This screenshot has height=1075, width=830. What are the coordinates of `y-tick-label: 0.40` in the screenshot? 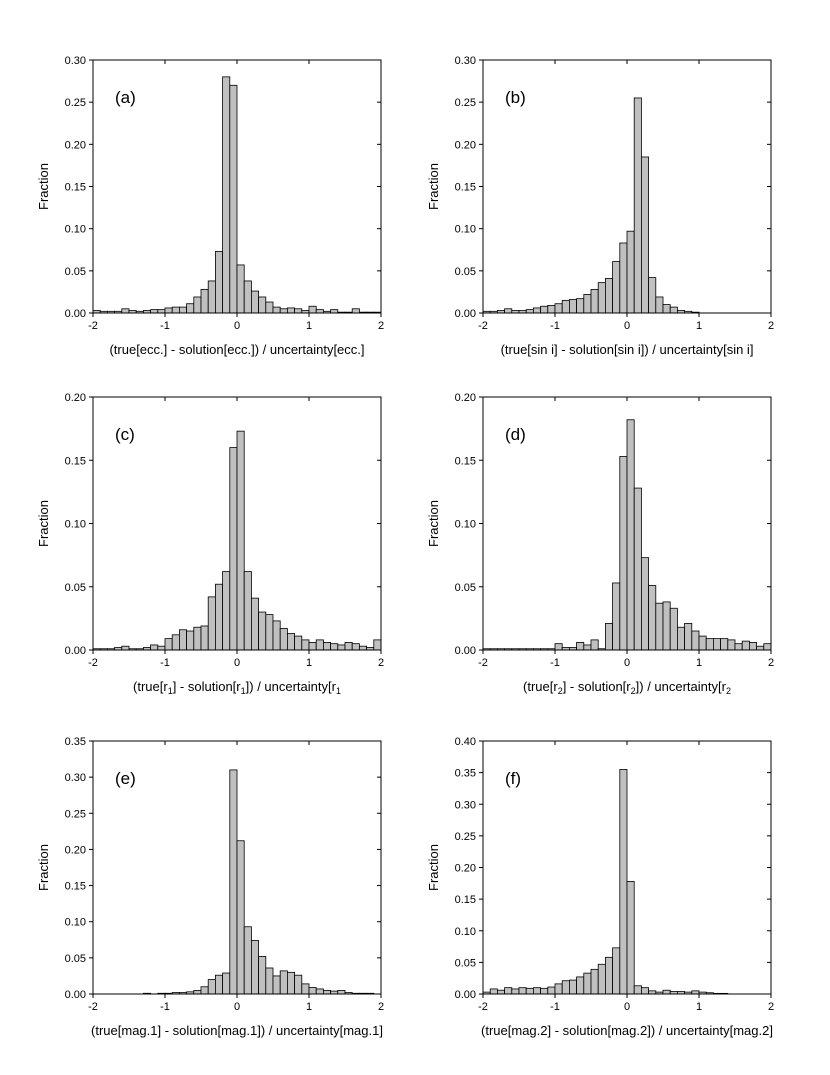 It's located at (465, 742).